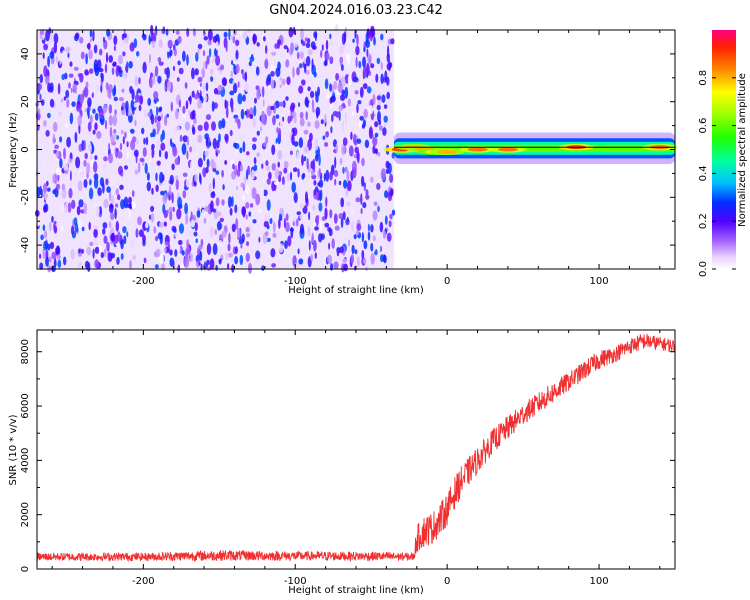  Describe the element at coordinates (295, 581) in the screenshot. I see `x-tick-label: -100` at that location.